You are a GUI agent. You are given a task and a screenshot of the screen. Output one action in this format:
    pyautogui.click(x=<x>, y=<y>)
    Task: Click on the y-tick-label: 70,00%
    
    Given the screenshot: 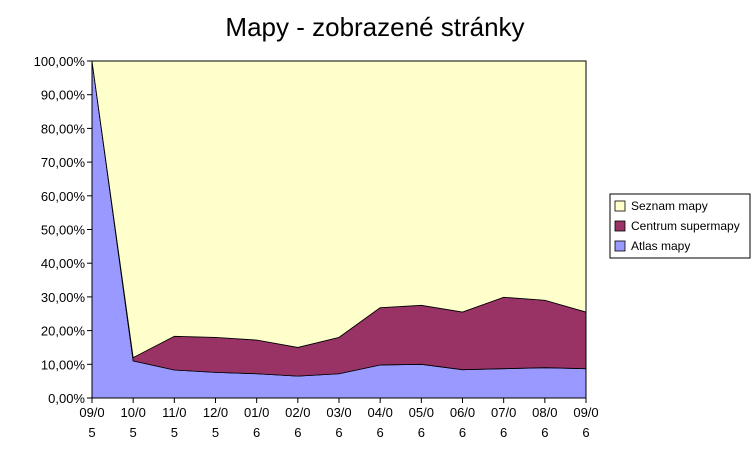 What is the action you would take?
    pyautogui.click(x=63, y=162)
    